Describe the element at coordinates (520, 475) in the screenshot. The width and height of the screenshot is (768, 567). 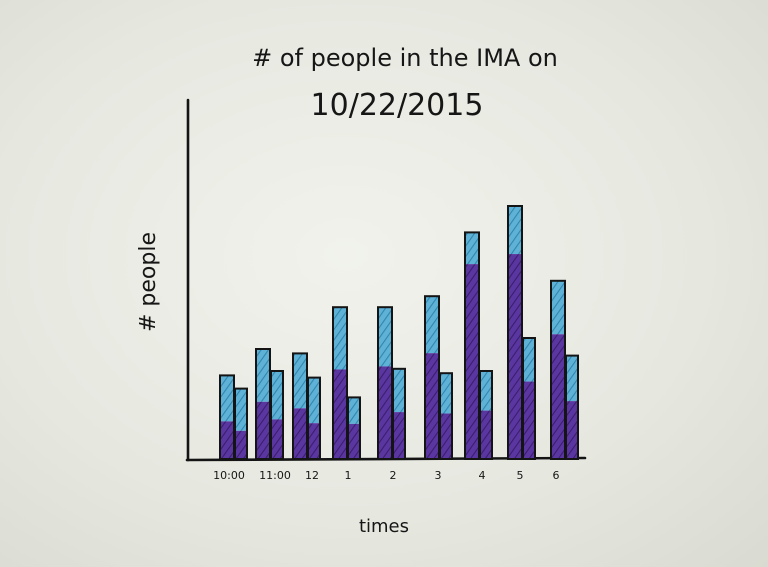
I see `x-tick-label: 5` at that location.